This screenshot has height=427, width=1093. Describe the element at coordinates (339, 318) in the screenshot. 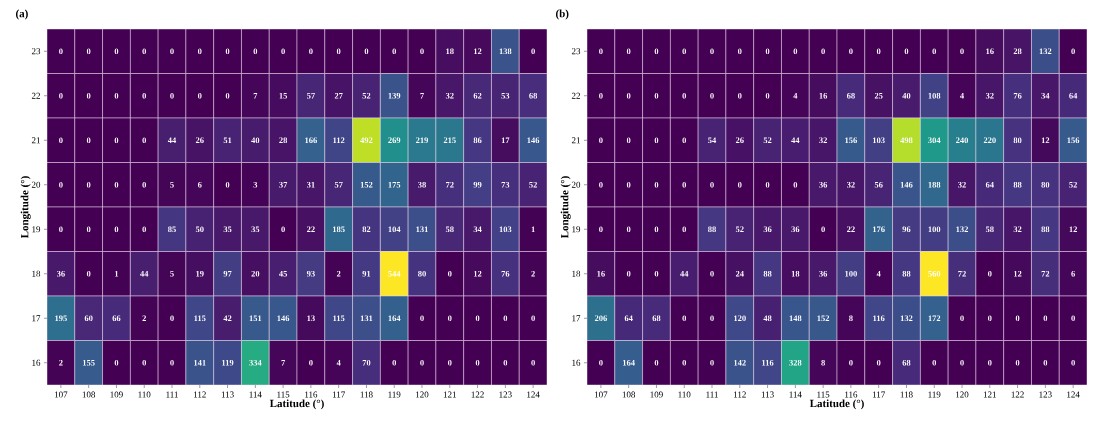

I see `data-label: 115` at that location.